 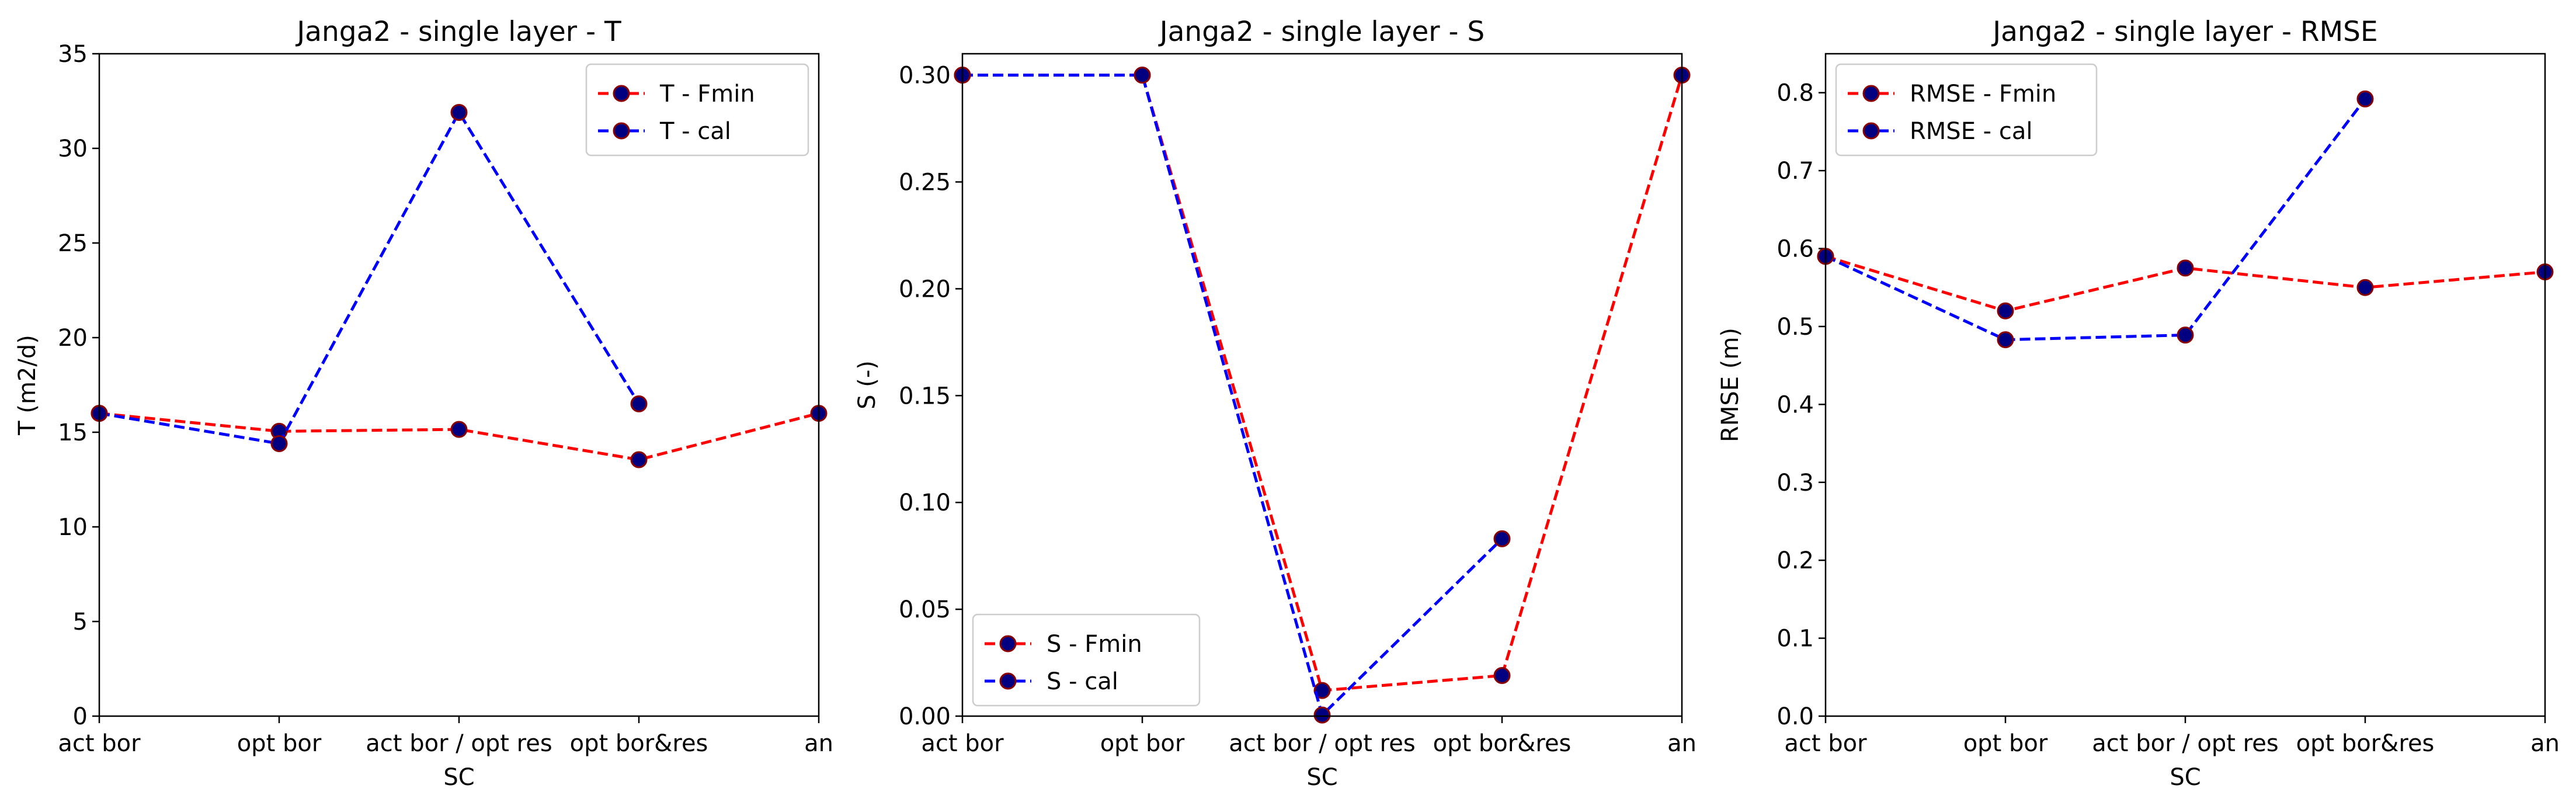 What do you see at coordinates (1796, 249) in the screenshot?
I see `y-tick-label: 0.6` at bounding box center [1796, 249].